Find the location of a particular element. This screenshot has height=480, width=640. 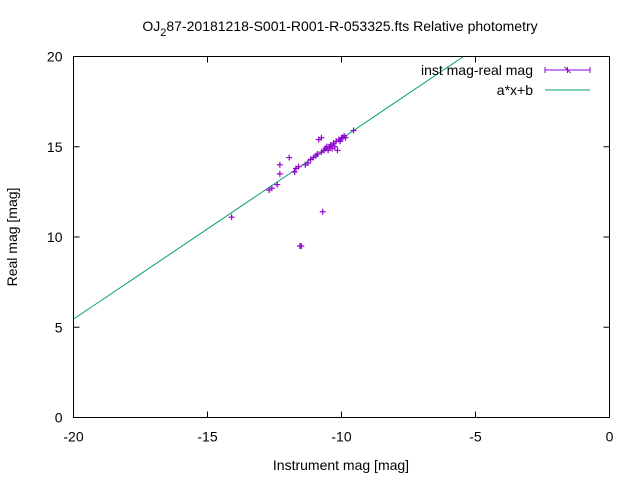

y-tick: 10 is located at coordinates (328, 237).